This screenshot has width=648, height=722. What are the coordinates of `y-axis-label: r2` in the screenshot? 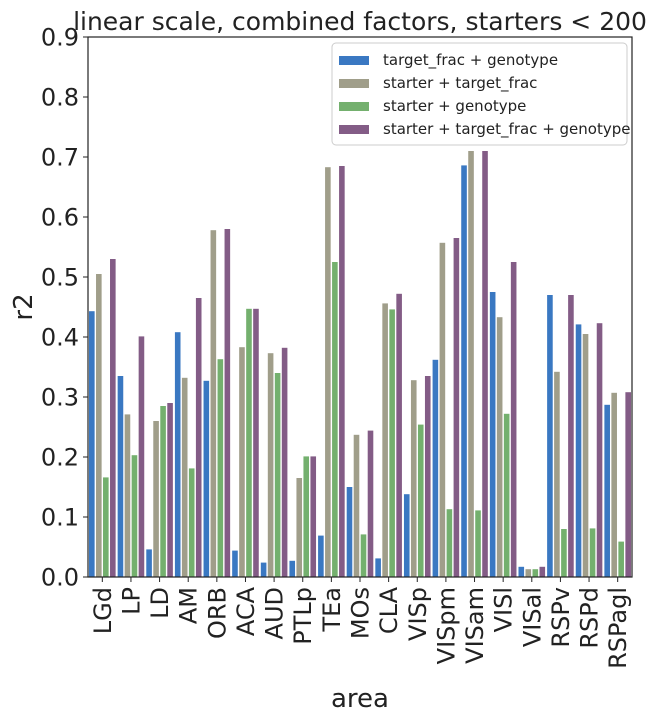 It's located at (24, 306).